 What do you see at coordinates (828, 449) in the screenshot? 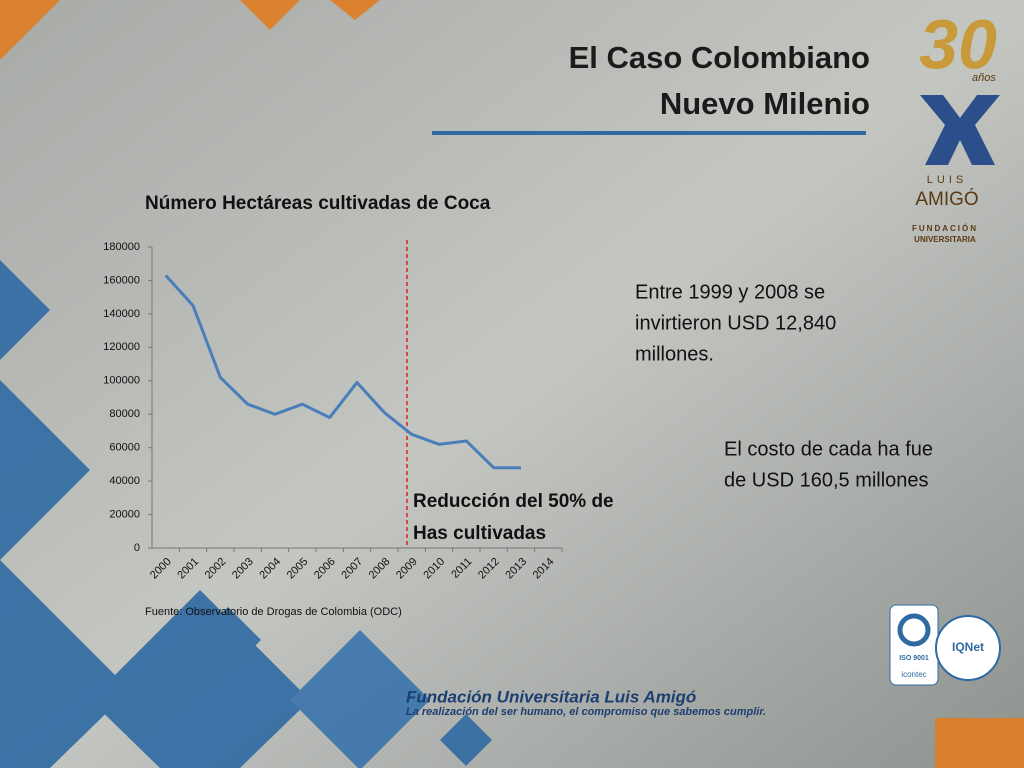
I see `note: El costo de cada ha fue` at bounding box center [828, 449].